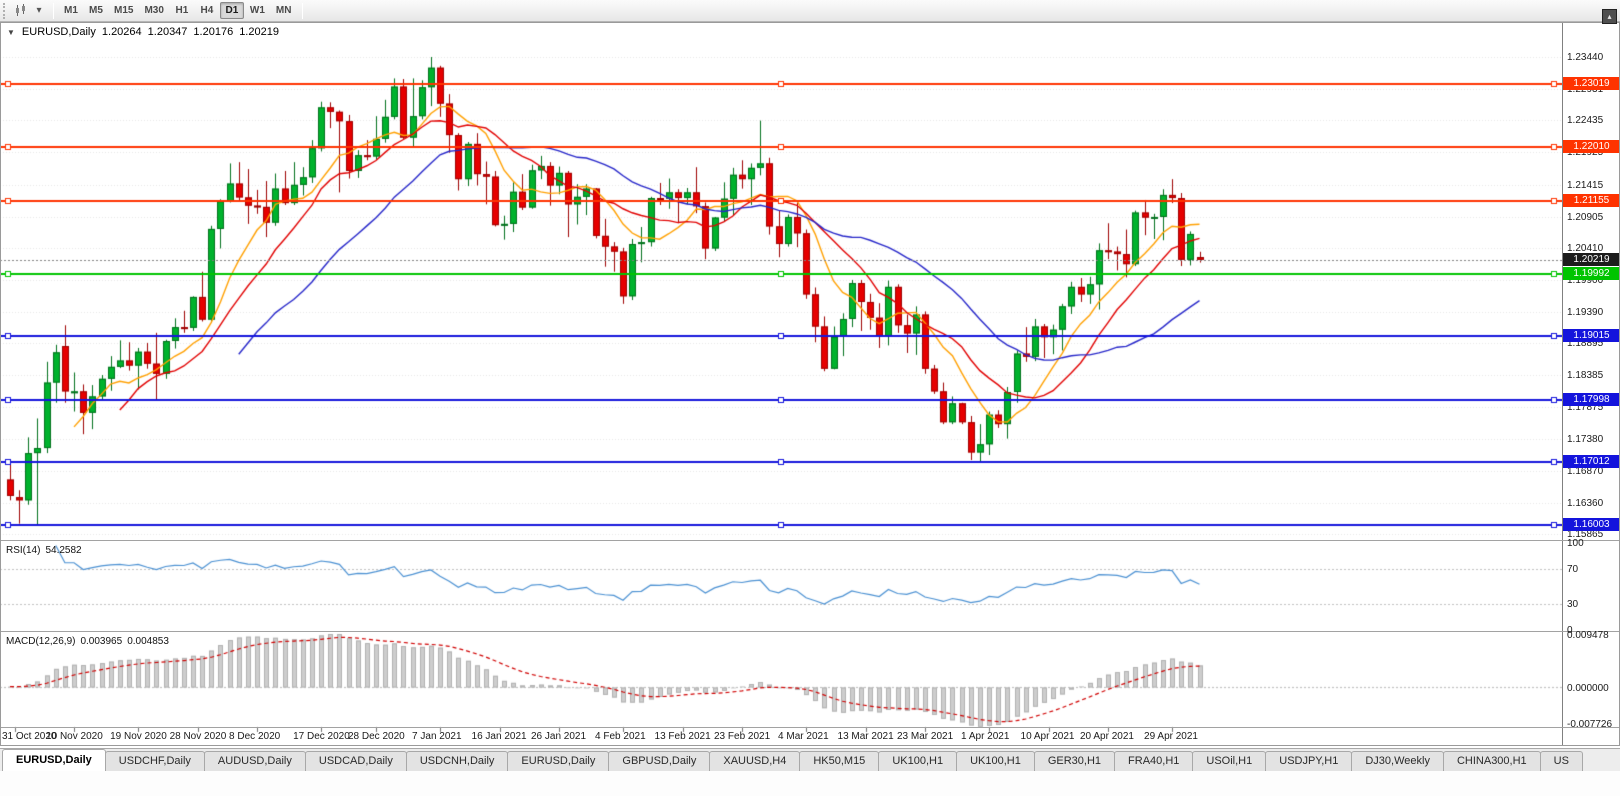  I want to click on rsi-axis-label: 30, so click(1573, 604).